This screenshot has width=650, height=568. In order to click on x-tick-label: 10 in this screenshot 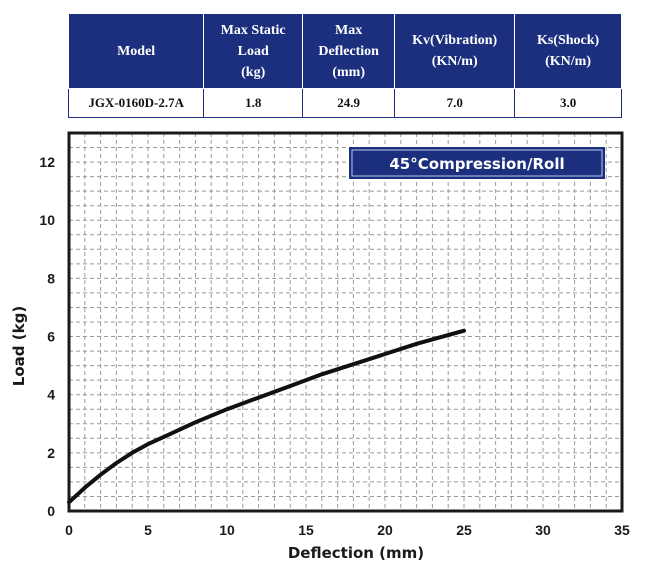, I will do `click(227, 530)`.